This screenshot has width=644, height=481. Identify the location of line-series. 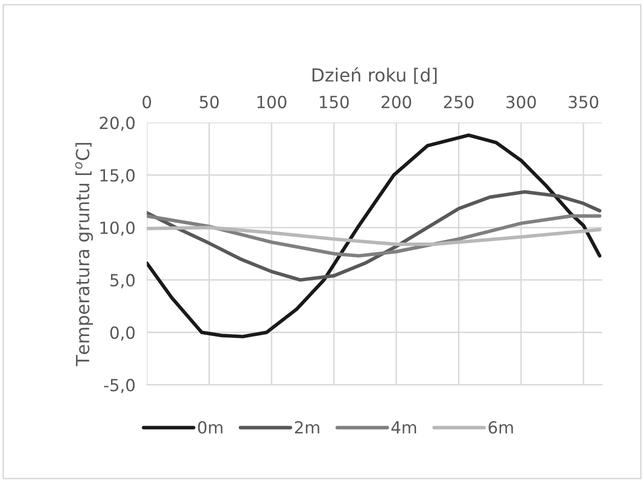
(374, 236).